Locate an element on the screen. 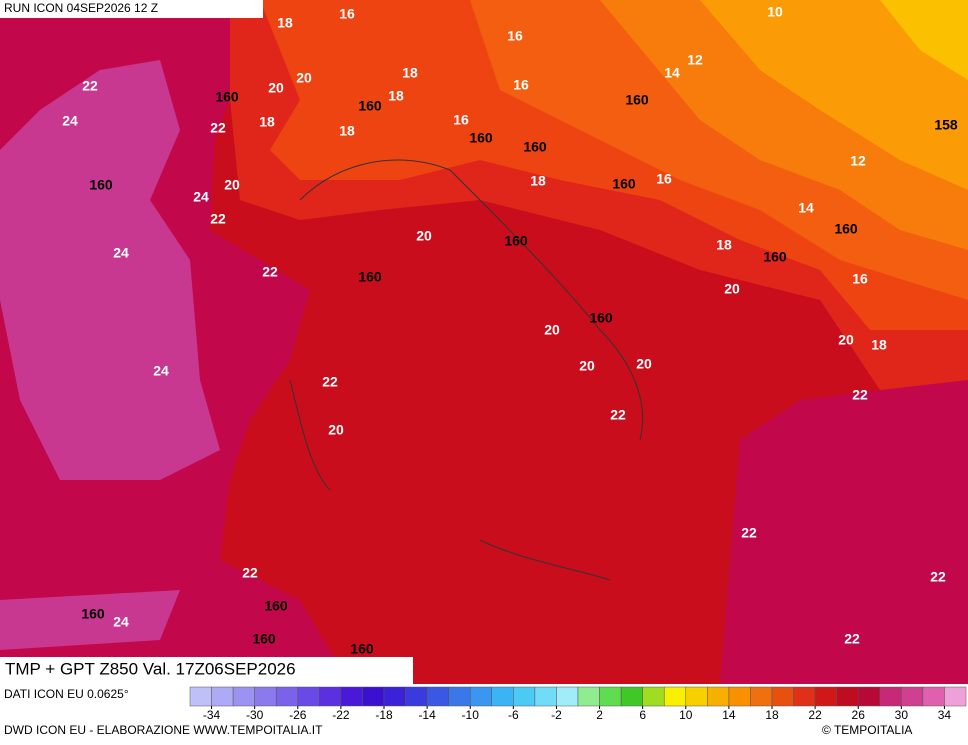  legend-tick-label: 2 is located at coordinates (599, 715).